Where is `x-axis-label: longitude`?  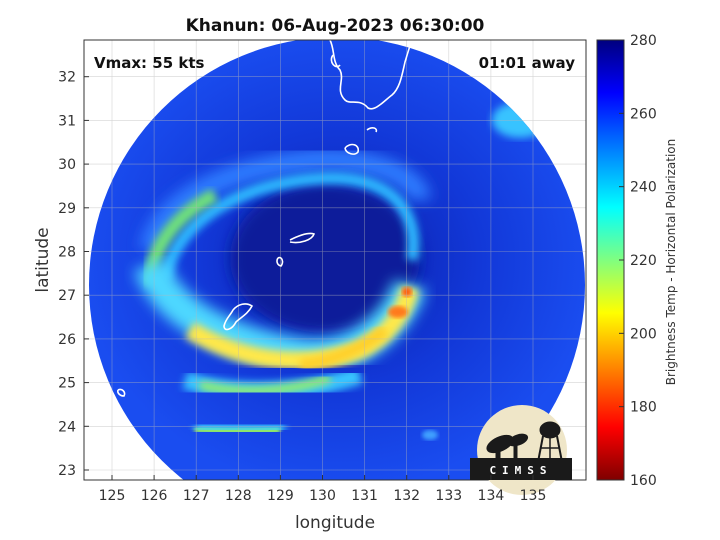
x-axis-label: longitude is located at coordinates (335, 523).